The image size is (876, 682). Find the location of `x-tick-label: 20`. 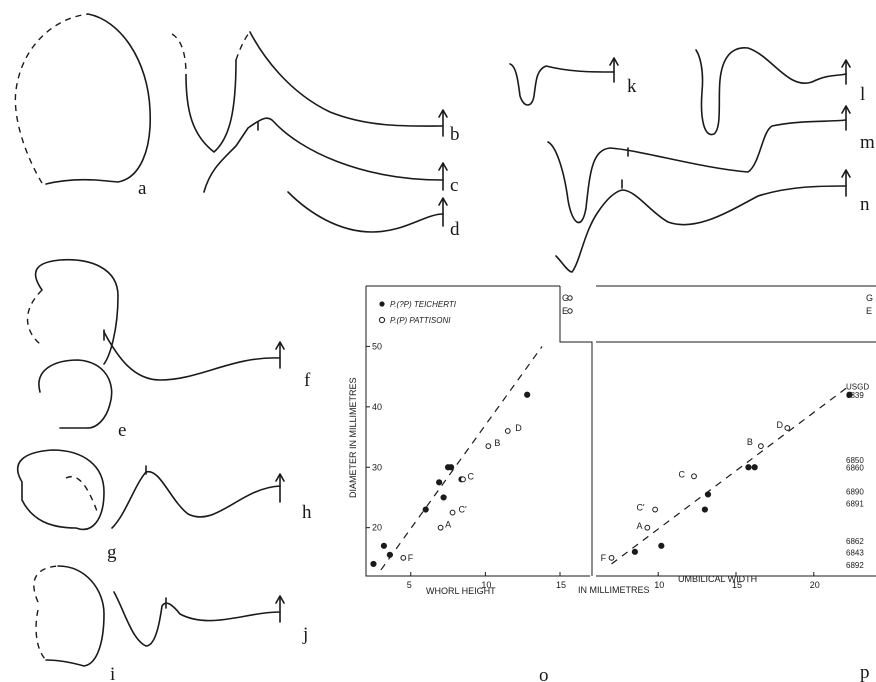

x-tick-label: 20 is located at coordinates (815, 585).